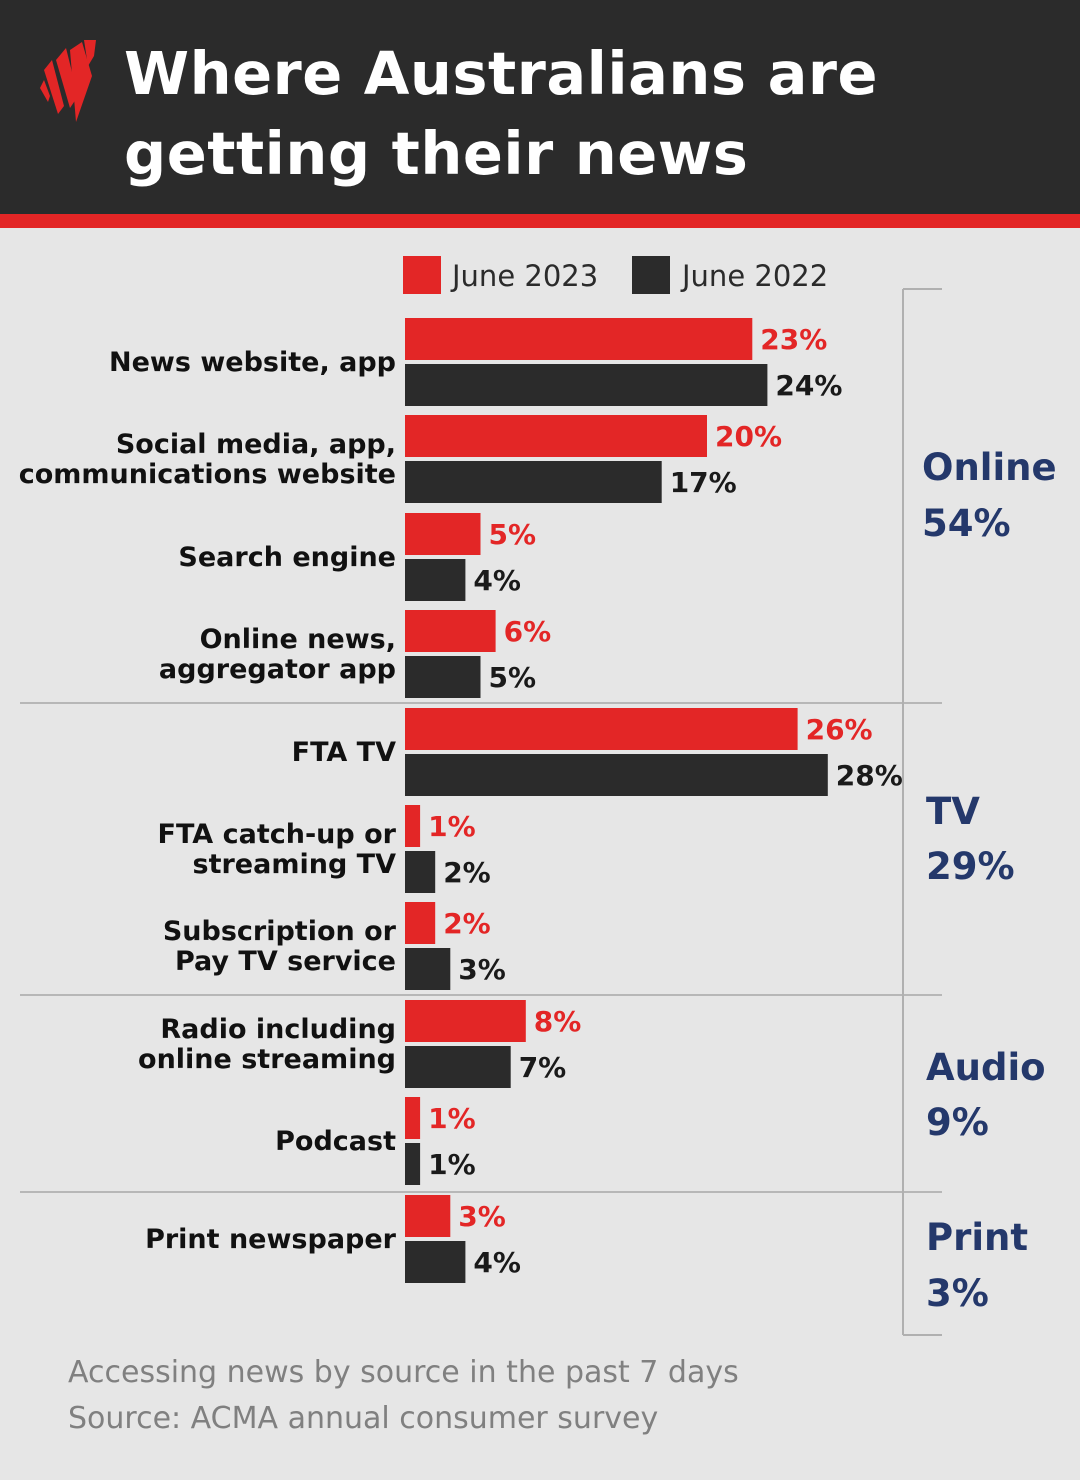  What do you see at coordinates (574, 114) in the screenshot?
I see `page-title: Where Australians are getting their news` at bounding box center [574, 114].